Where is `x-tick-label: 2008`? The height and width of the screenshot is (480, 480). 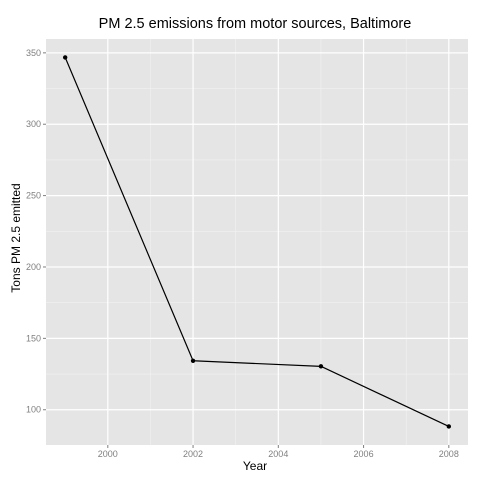 x-tick-label: 2008 is located at coordinates (449, 454).